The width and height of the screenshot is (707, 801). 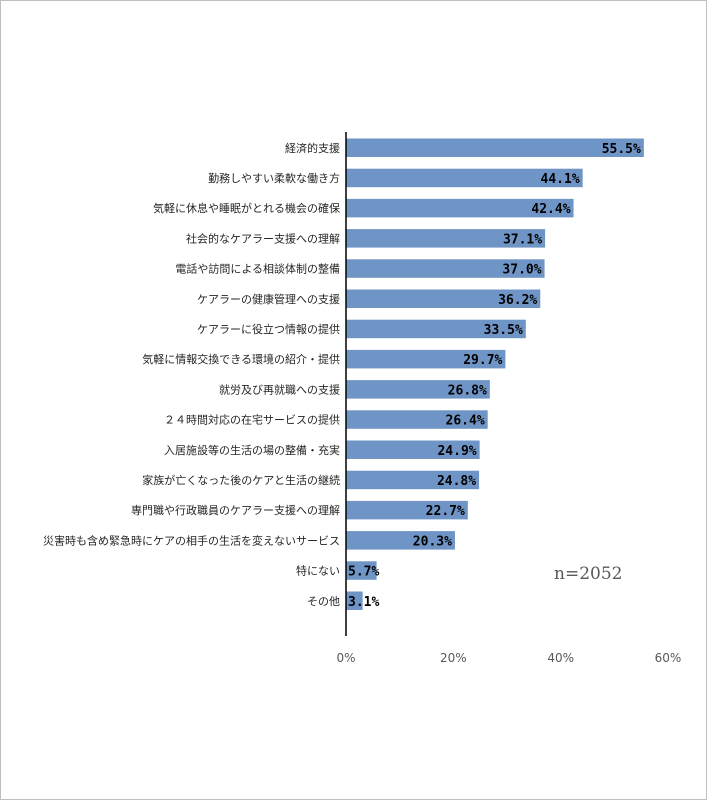 What do you see at coordinates (456, 451) in the screenshot?
I see `value-label-11: 24.9%` at bounding box center [456, 451].